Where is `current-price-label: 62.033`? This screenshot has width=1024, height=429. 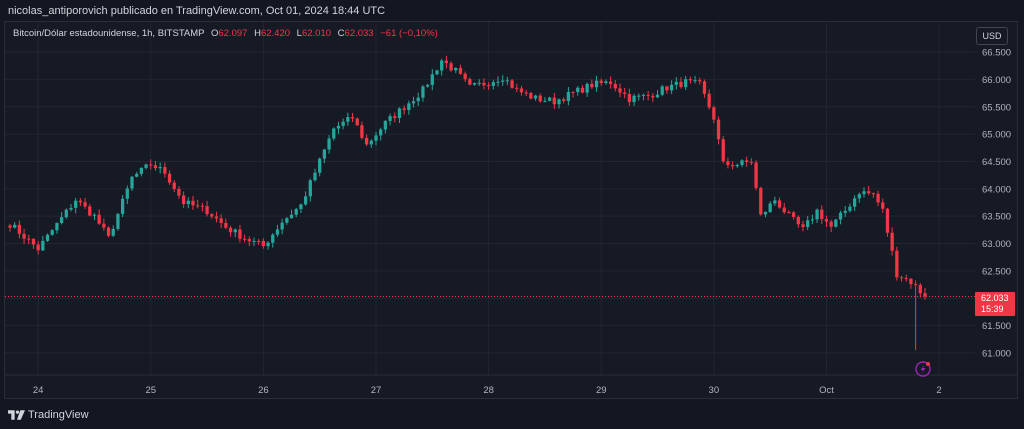
current-price-label: 62.033 is located at coordinates (995, 298).